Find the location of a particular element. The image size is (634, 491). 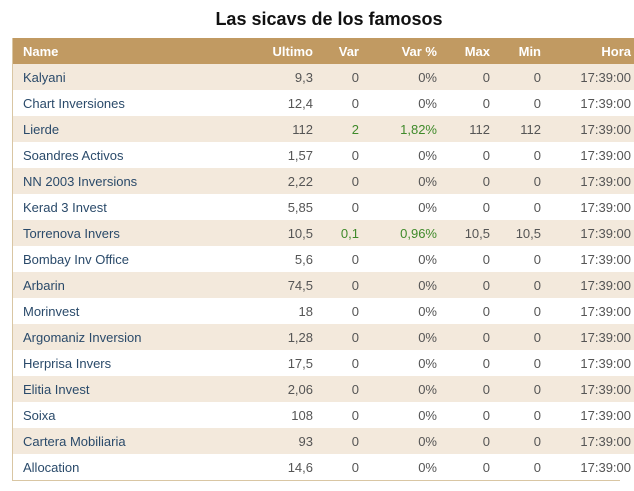

table-row: Cartera Mobiliaria 93 0 0% 0 0 17:39:00 is located at coordinates (323, 441).